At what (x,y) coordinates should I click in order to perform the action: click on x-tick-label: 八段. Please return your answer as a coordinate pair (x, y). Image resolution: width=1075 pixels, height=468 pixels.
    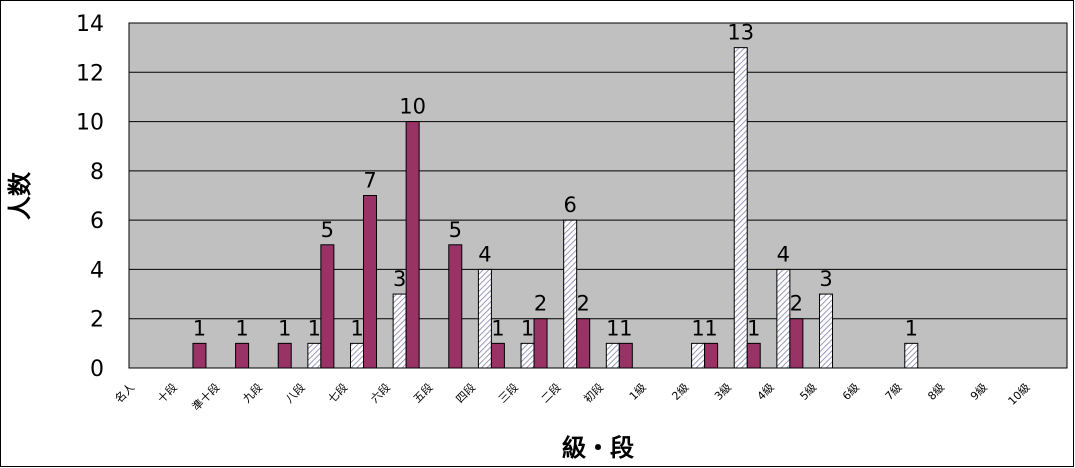
    Looking at the image, I should click on (294, 392).